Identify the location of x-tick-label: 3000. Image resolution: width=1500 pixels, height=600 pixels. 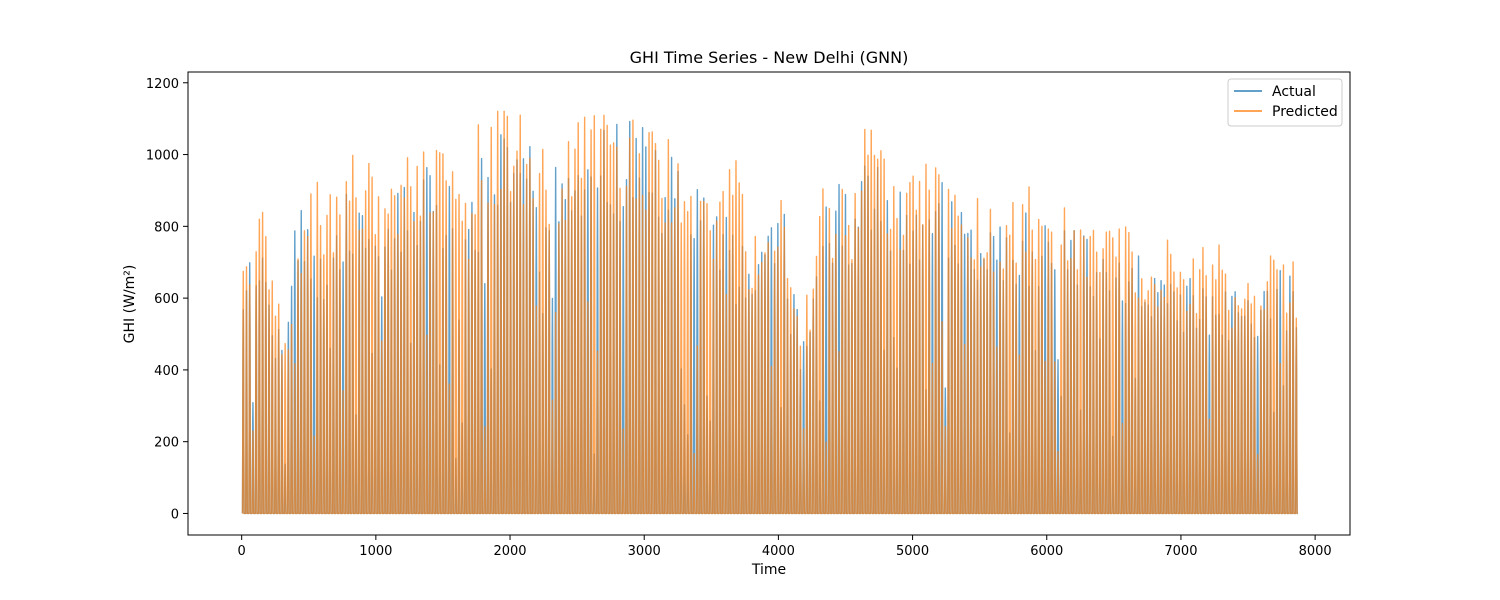
(644, 551).